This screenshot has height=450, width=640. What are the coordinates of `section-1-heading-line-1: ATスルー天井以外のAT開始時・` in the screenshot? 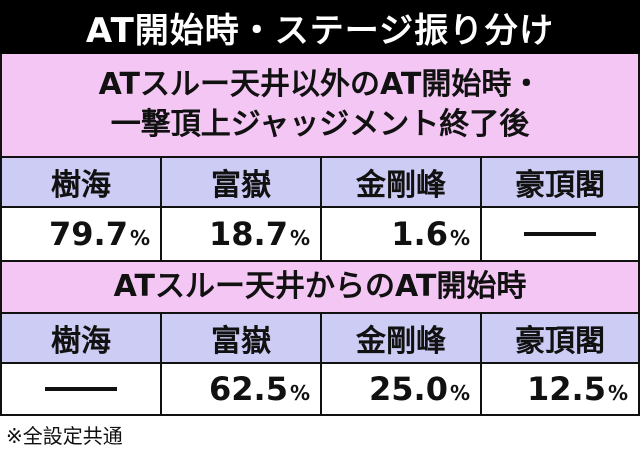 It's located at (320, 84).